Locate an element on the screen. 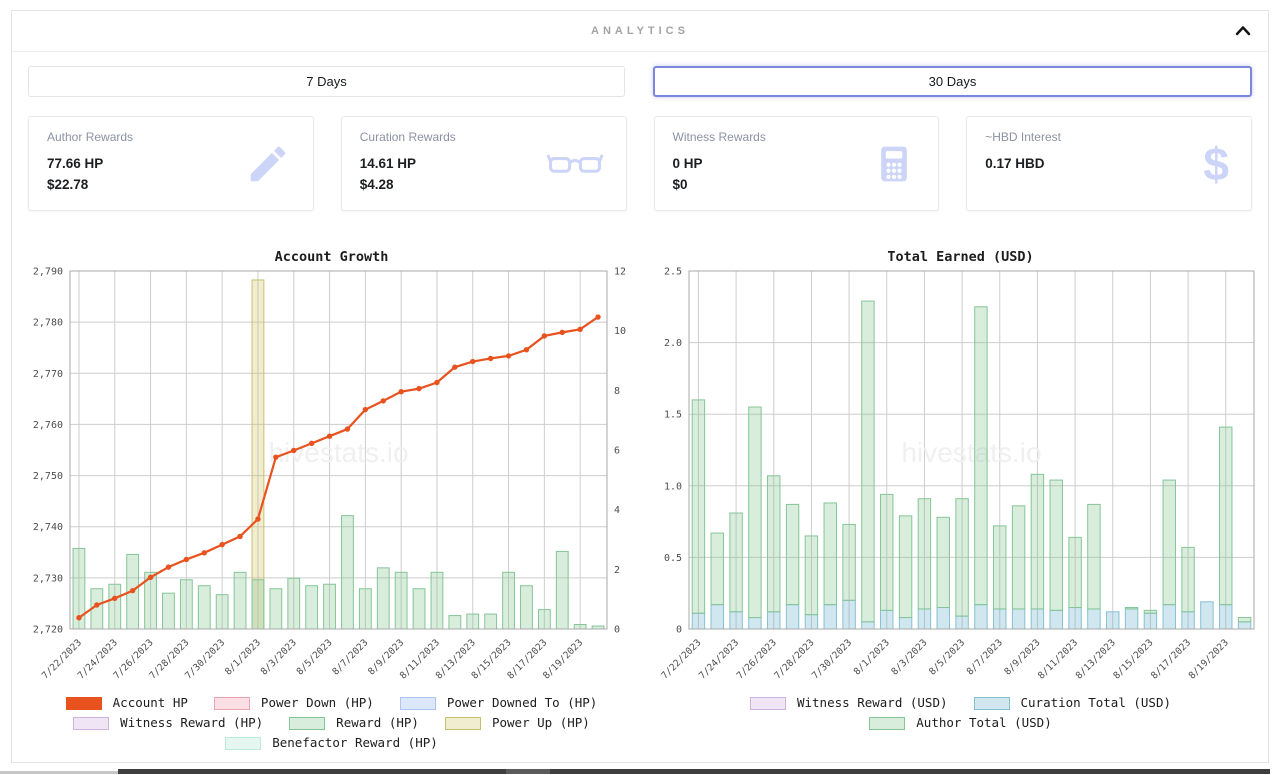 The height and width of the screenshot is (775, 1280). svg-text: 8 is located at coordinates (617, 391).